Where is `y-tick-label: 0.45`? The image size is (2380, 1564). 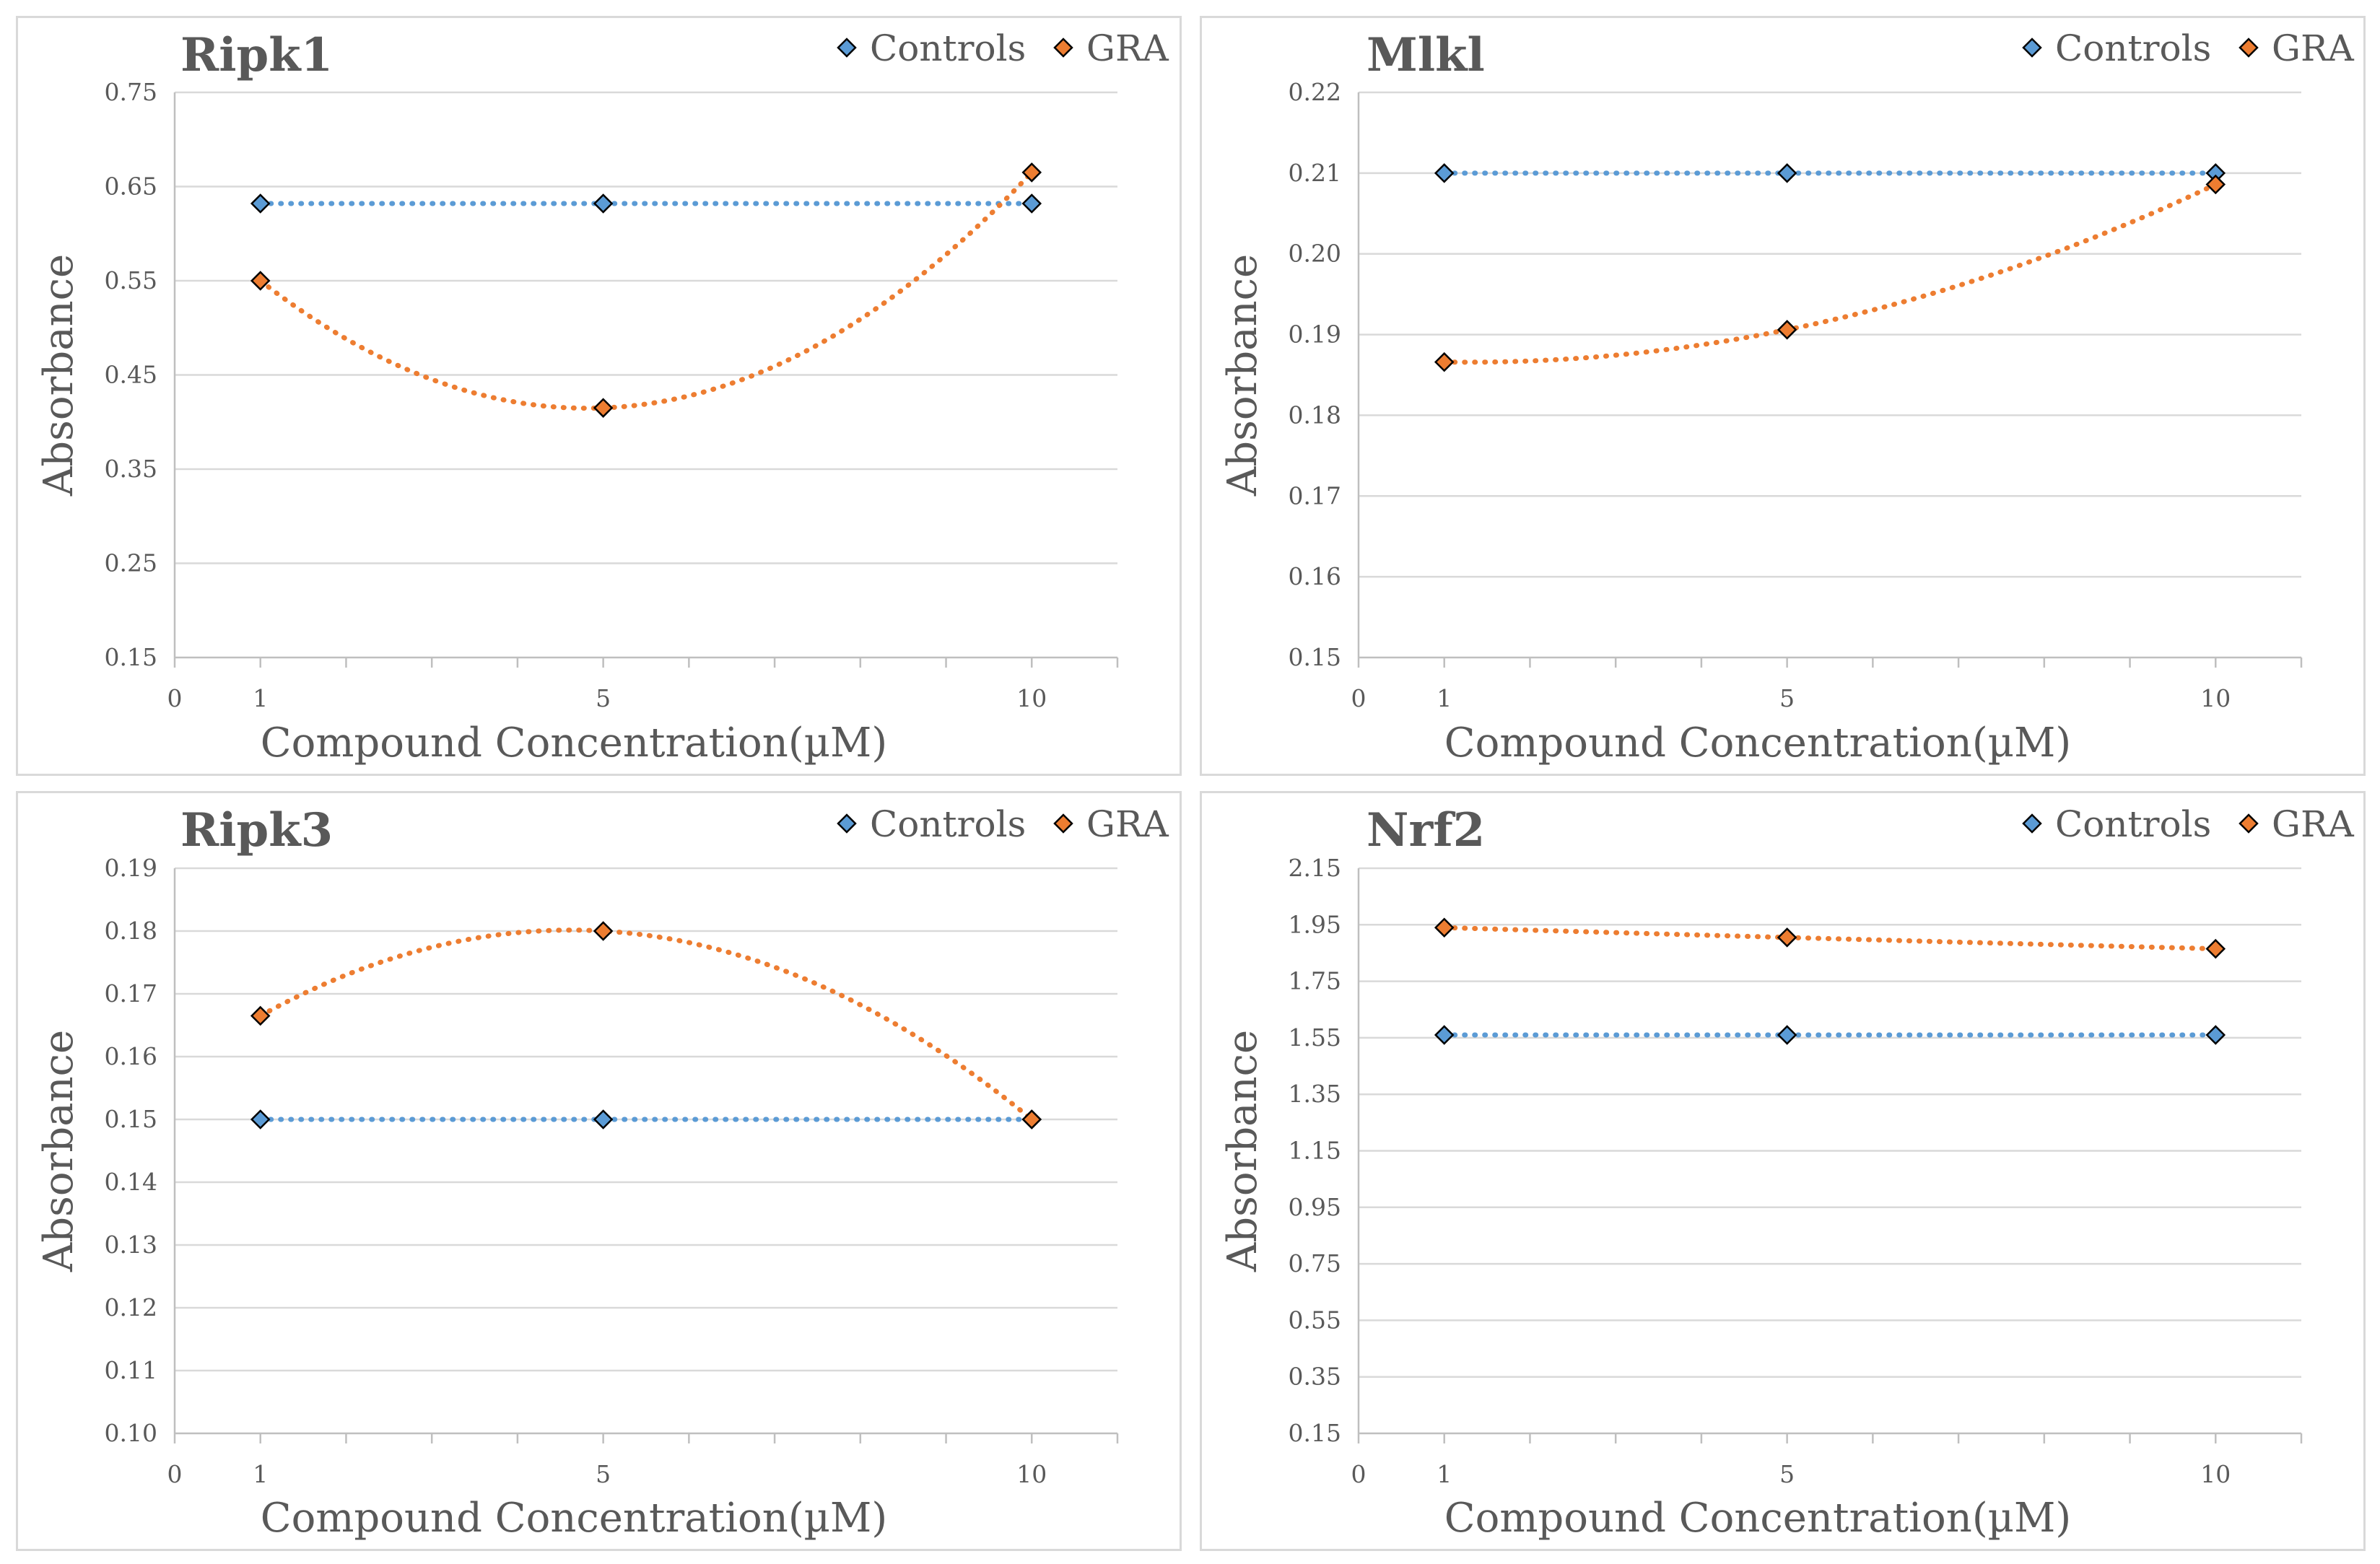
y-tick-label: 0.45 is located at coordinates (131, 375).